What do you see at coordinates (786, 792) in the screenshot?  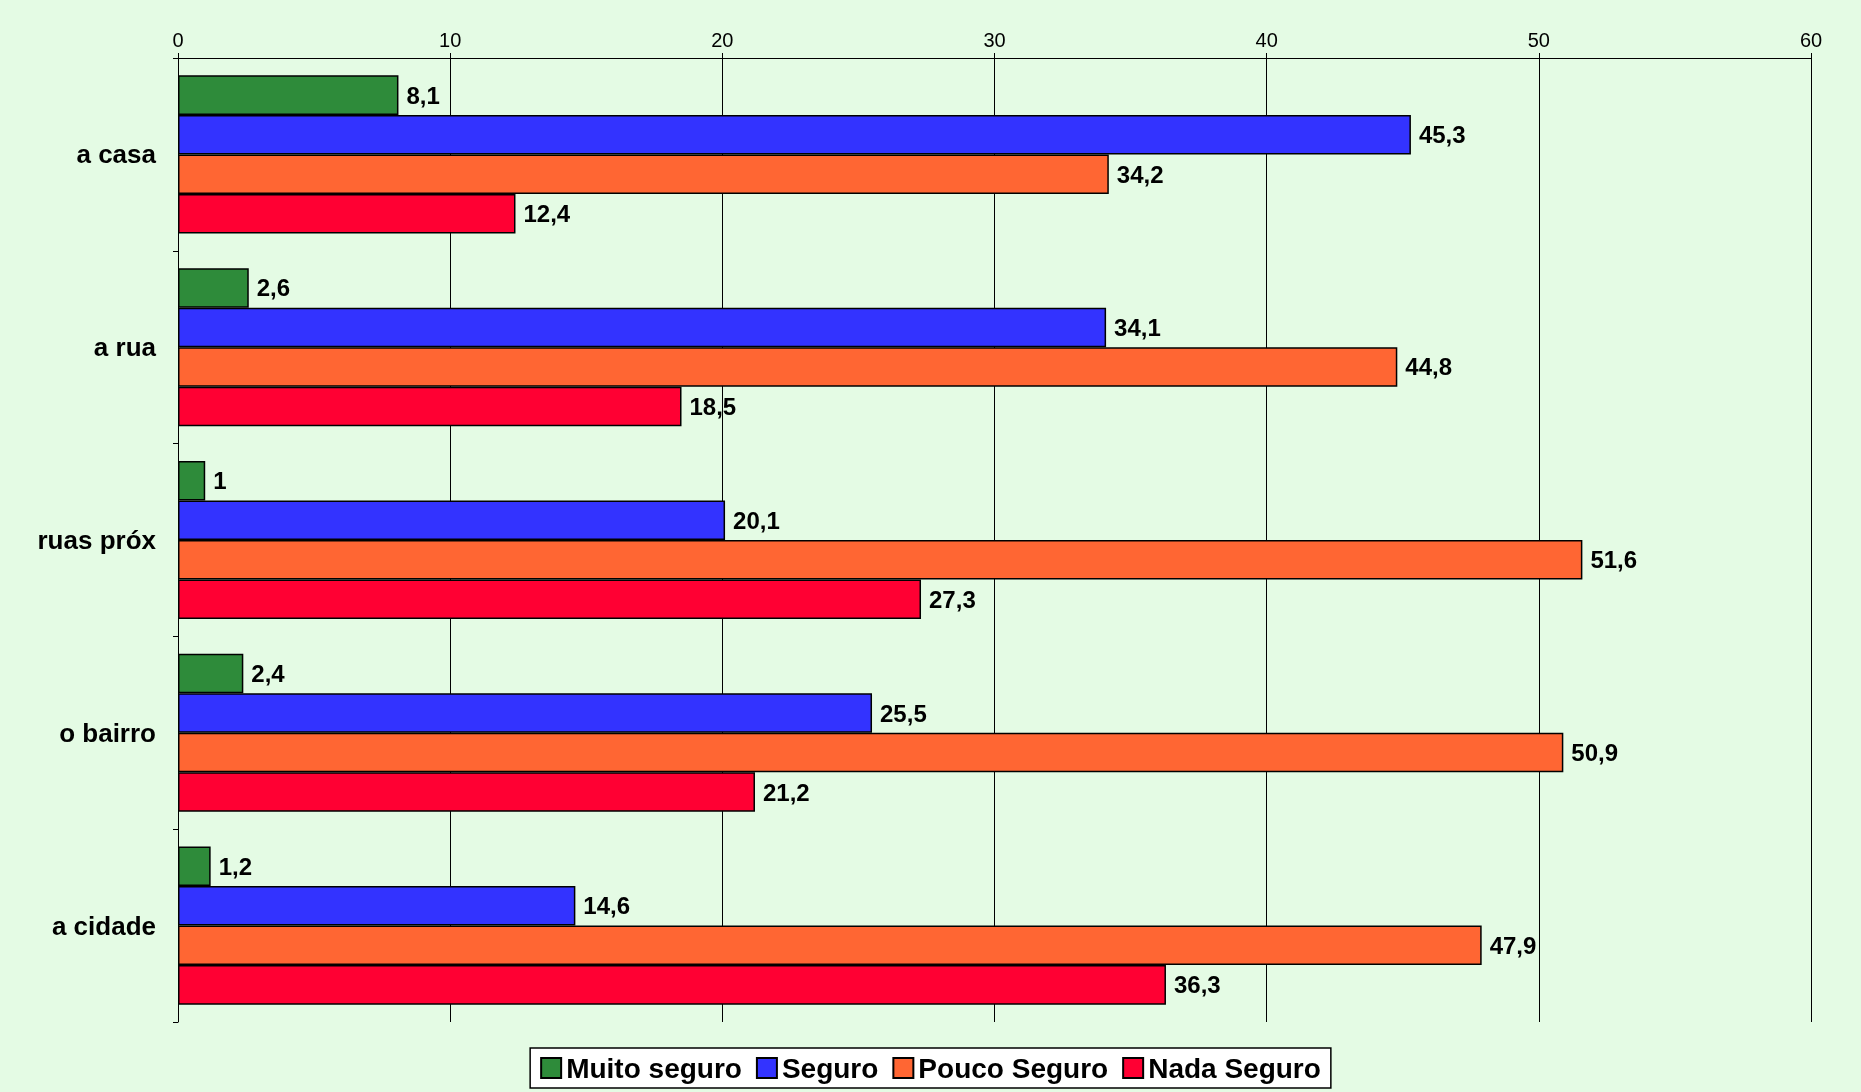 I see `data-label: 21,2` at bounding box center [786, 792].